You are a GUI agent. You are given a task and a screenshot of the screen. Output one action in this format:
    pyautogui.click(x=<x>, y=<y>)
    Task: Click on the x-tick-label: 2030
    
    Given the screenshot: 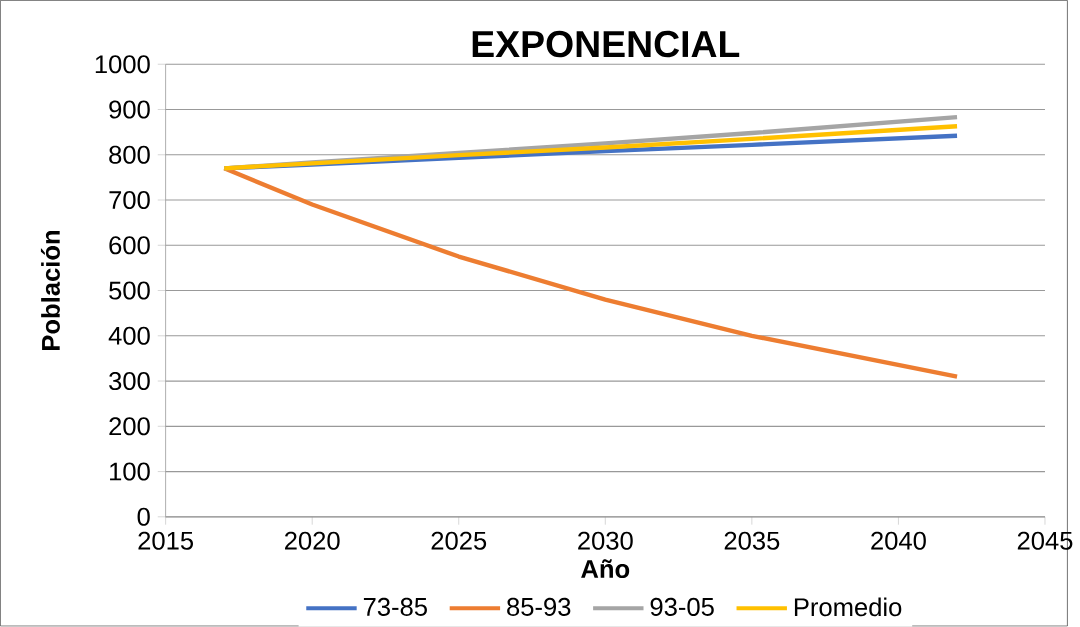 What is the action you would take?
    pyautogui.click(x=605, y=540)
    